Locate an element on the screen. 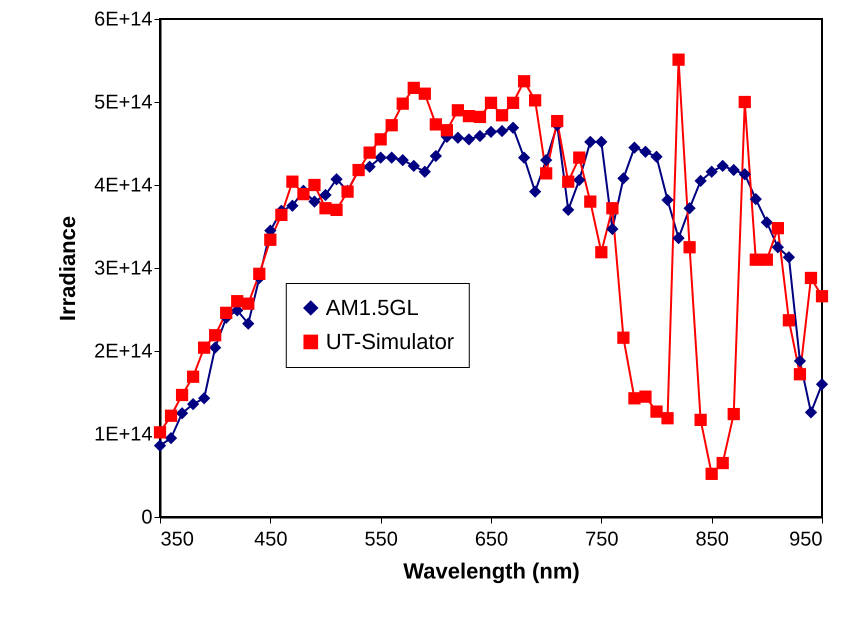  x-tick-label: 750 is located at coordinates (602, 539).